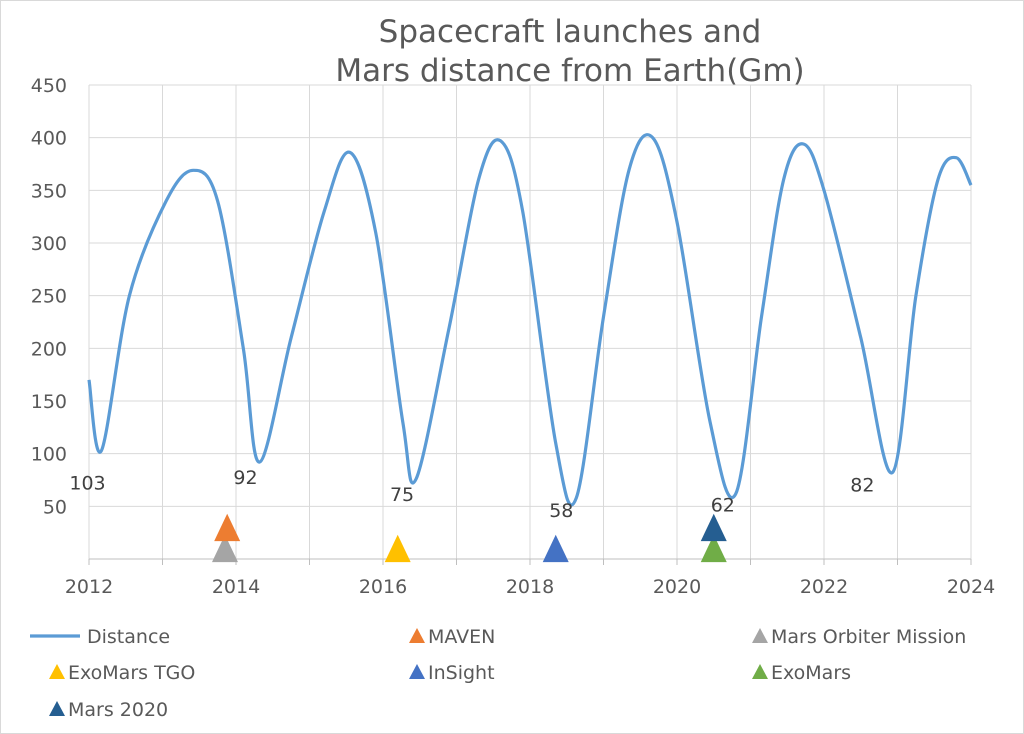 The height and width of the screenshot is (734, 1024). I want to click on launch-marker-maven, so click(227, 527).